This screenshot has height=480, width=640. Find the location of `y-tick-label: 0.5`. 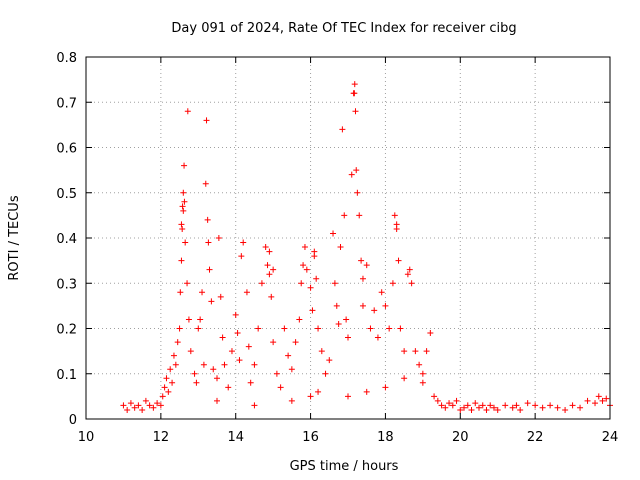

y-tick-label: 0.5 is located at coordinates (66, 194).